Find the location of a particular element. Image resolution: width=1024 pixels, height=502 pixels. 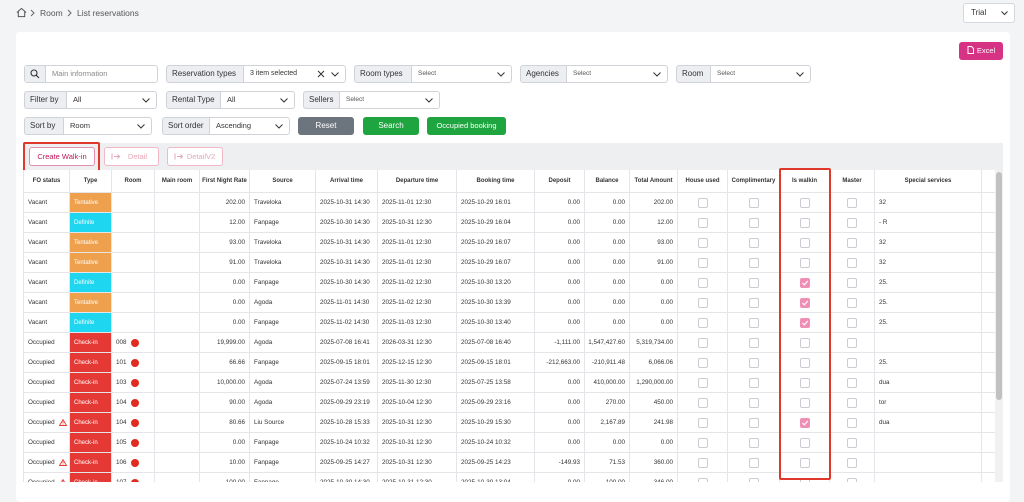

filter-select: Room is located at coordinates (107, 126).